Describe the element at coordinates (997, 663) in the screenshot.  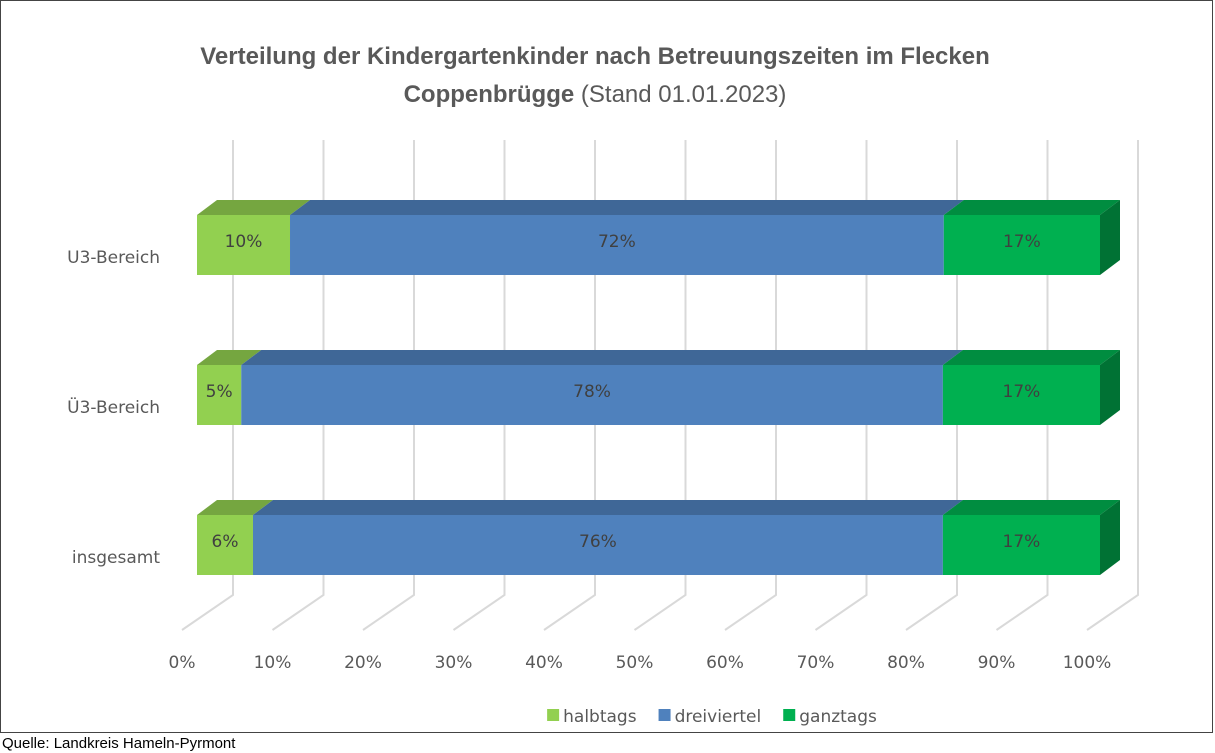
I see `x-tick-label: 90%` at that location.